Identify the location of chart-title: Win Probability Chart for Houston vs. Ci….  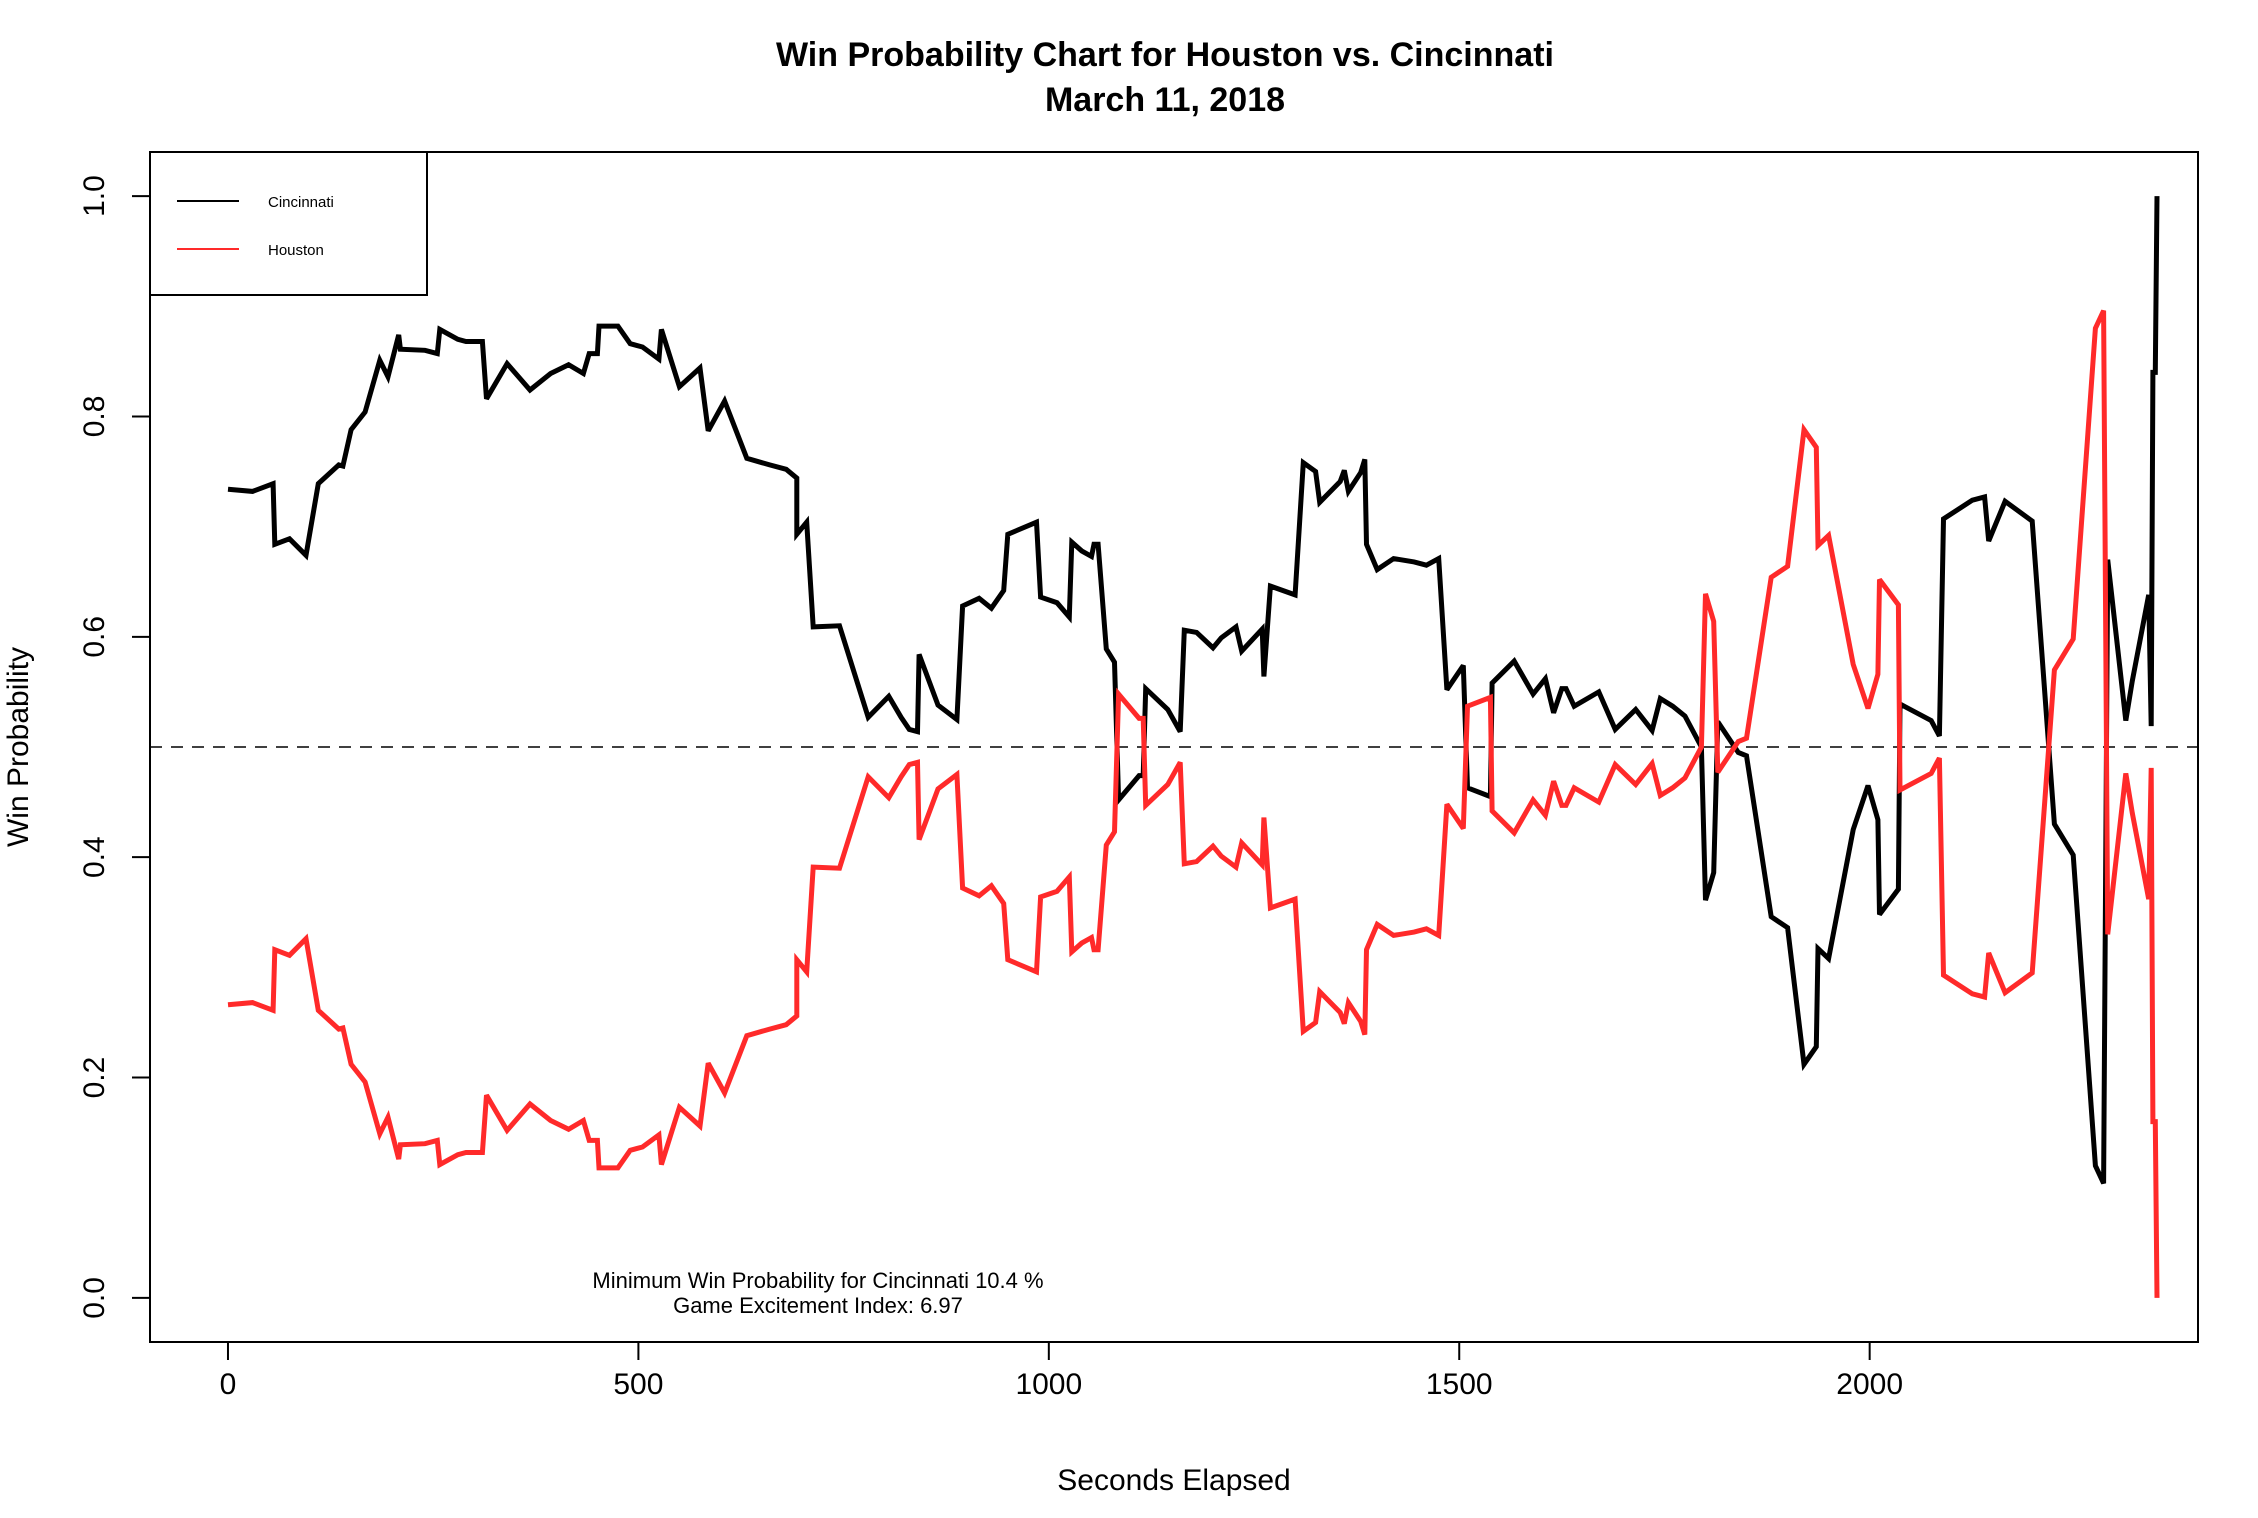
(1165, 55).